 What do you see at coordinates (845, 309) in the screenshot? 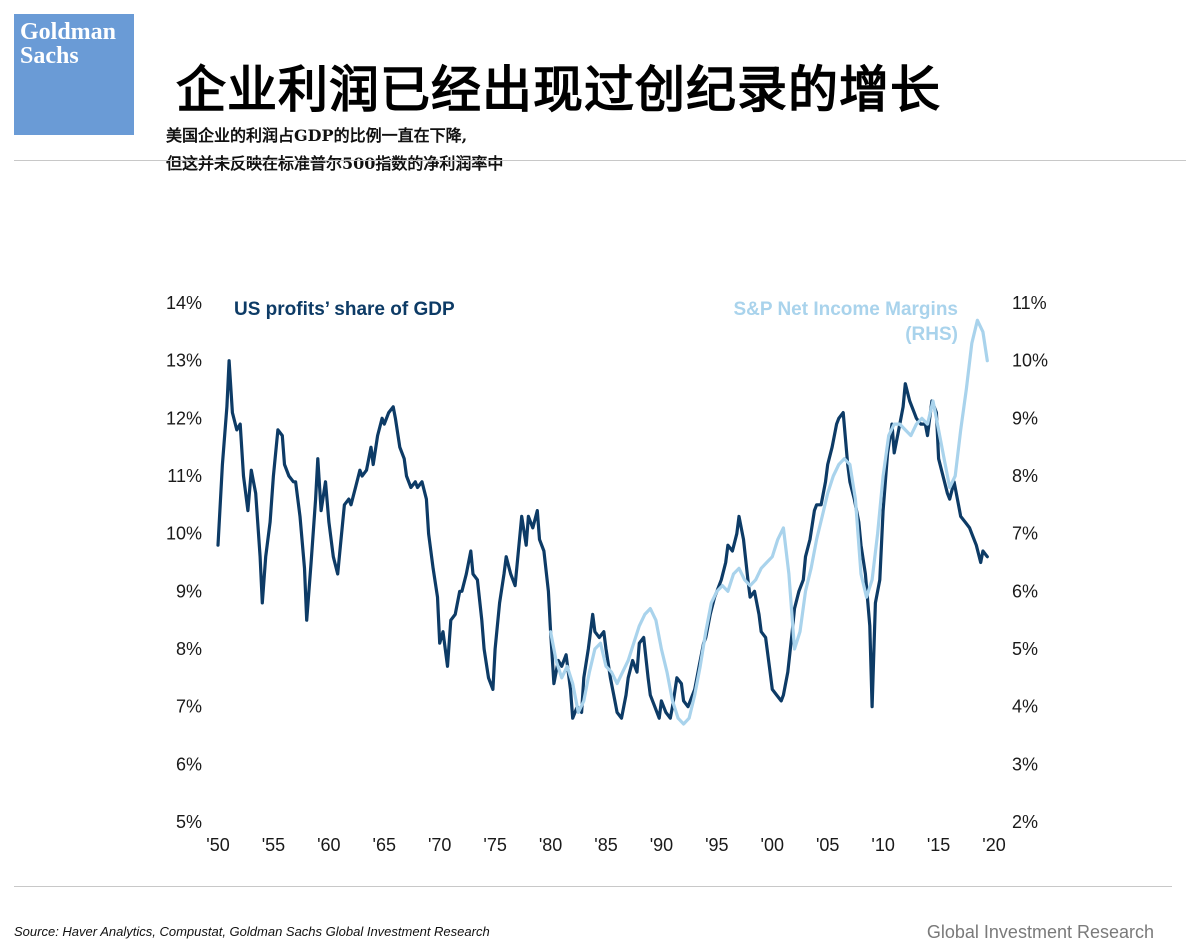
I see `series-label: S&P Net Income Margins` at bounding box center [845, 309].